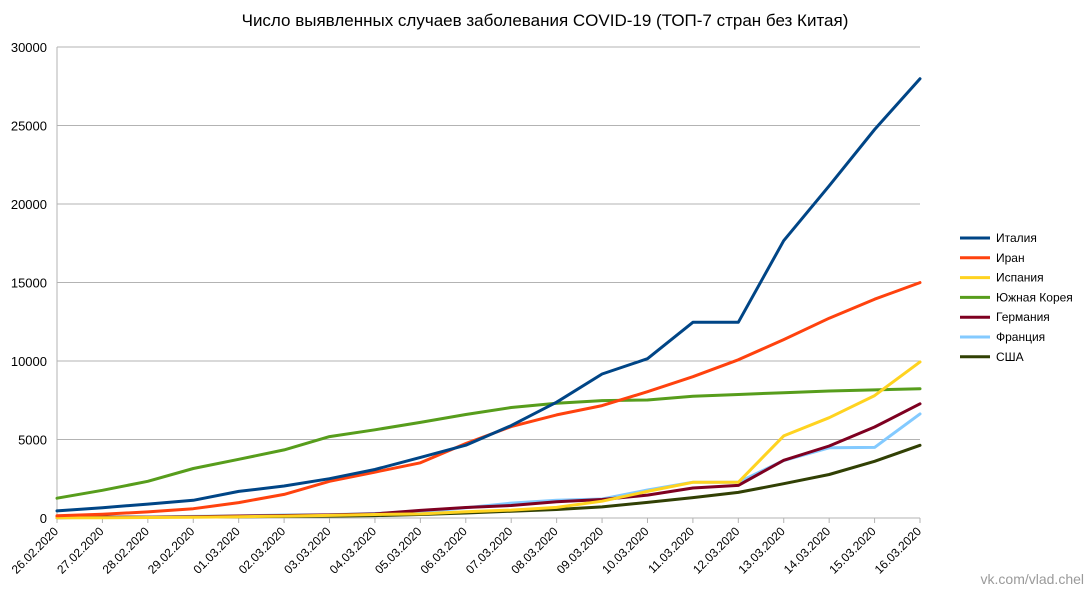 Image resolution: width=1092 pixels, height=592 pixels. What do you see at coordinates (444, 550) in the screenshot?
I see `x-tick-label: 06.03.2020` at bounding box center [444, 550].